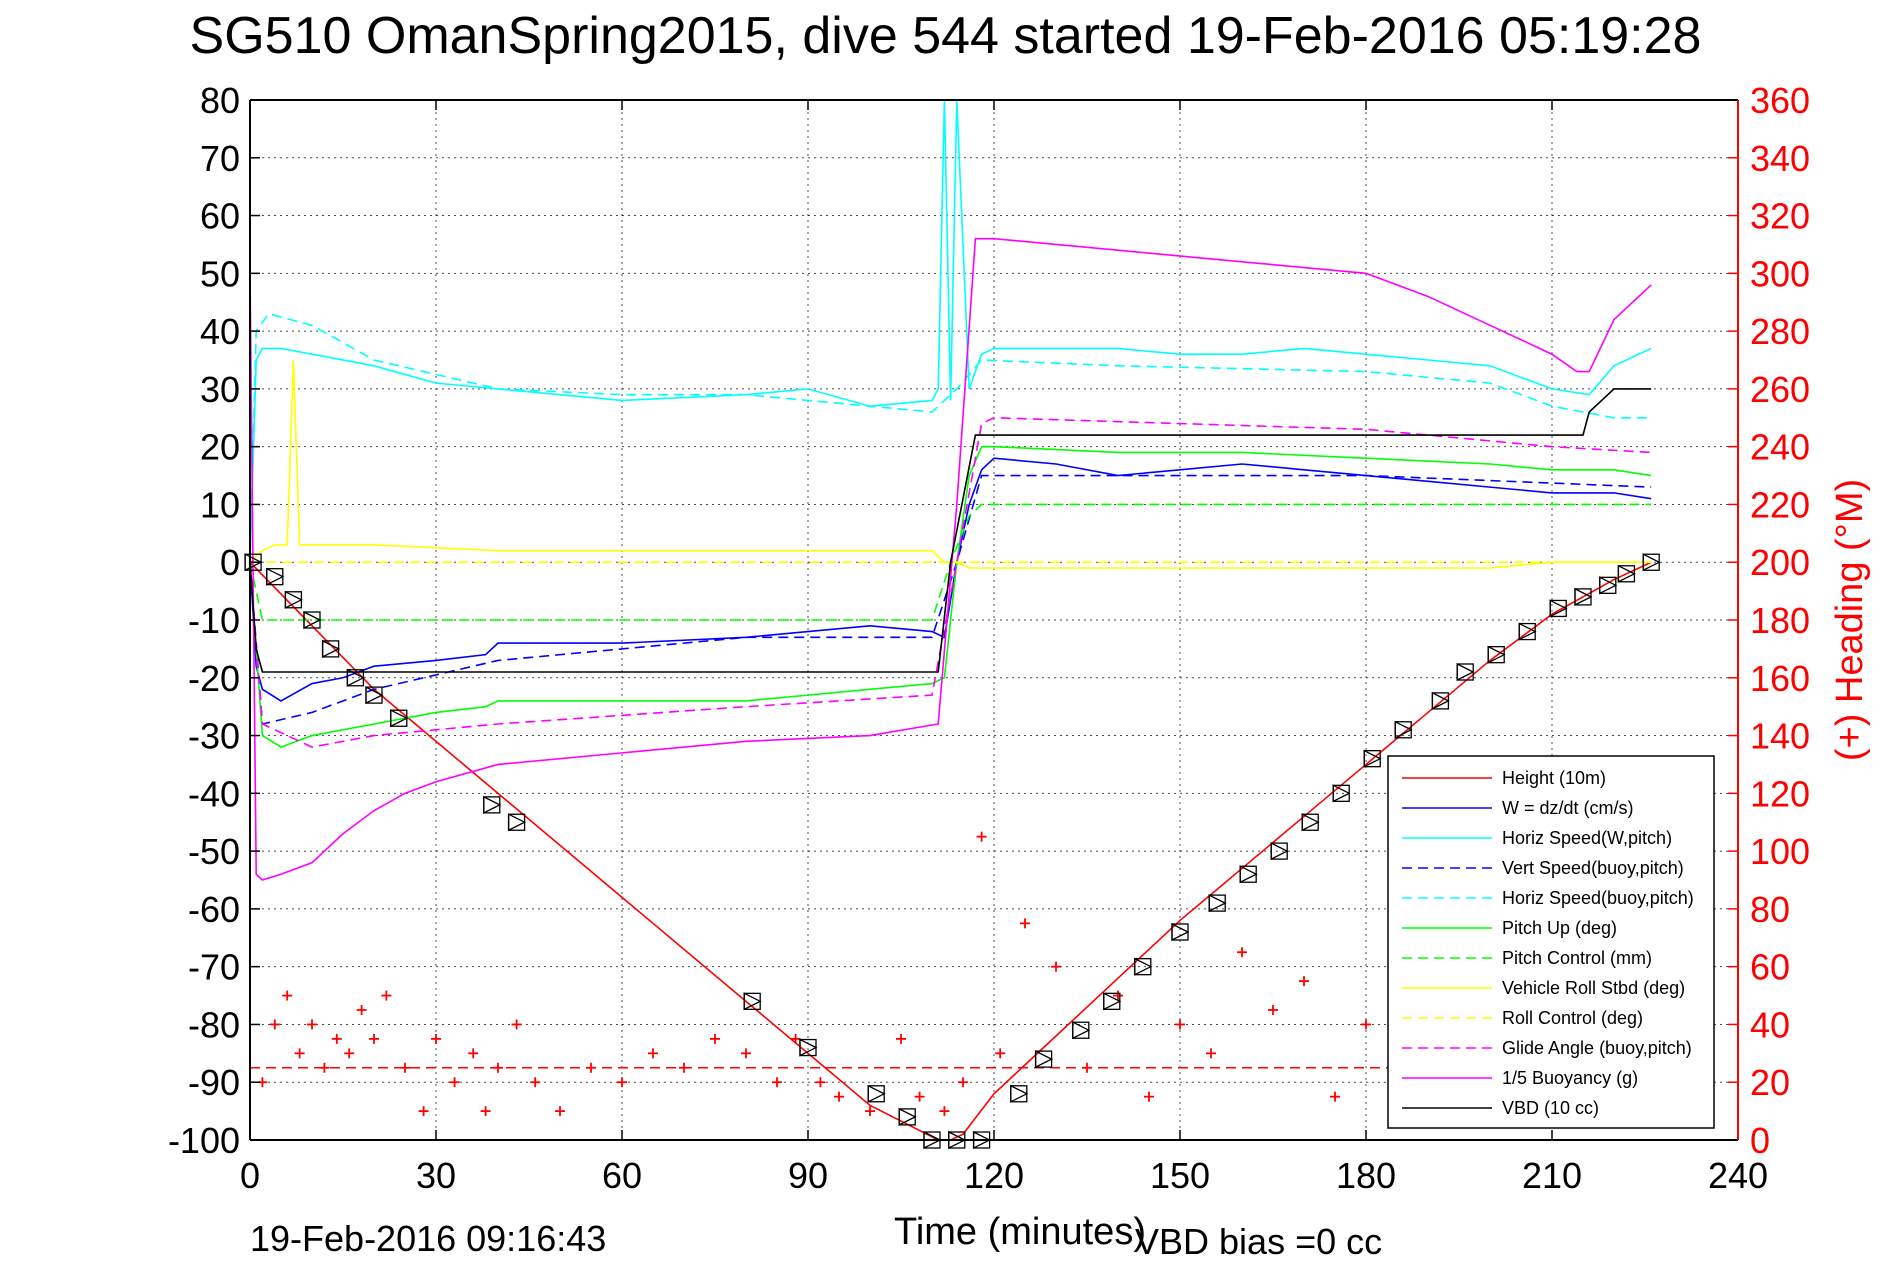 The height and width of the screenshot is (1263, 1891). I want to click on x-tick-label: 30, so click(436, 1175).